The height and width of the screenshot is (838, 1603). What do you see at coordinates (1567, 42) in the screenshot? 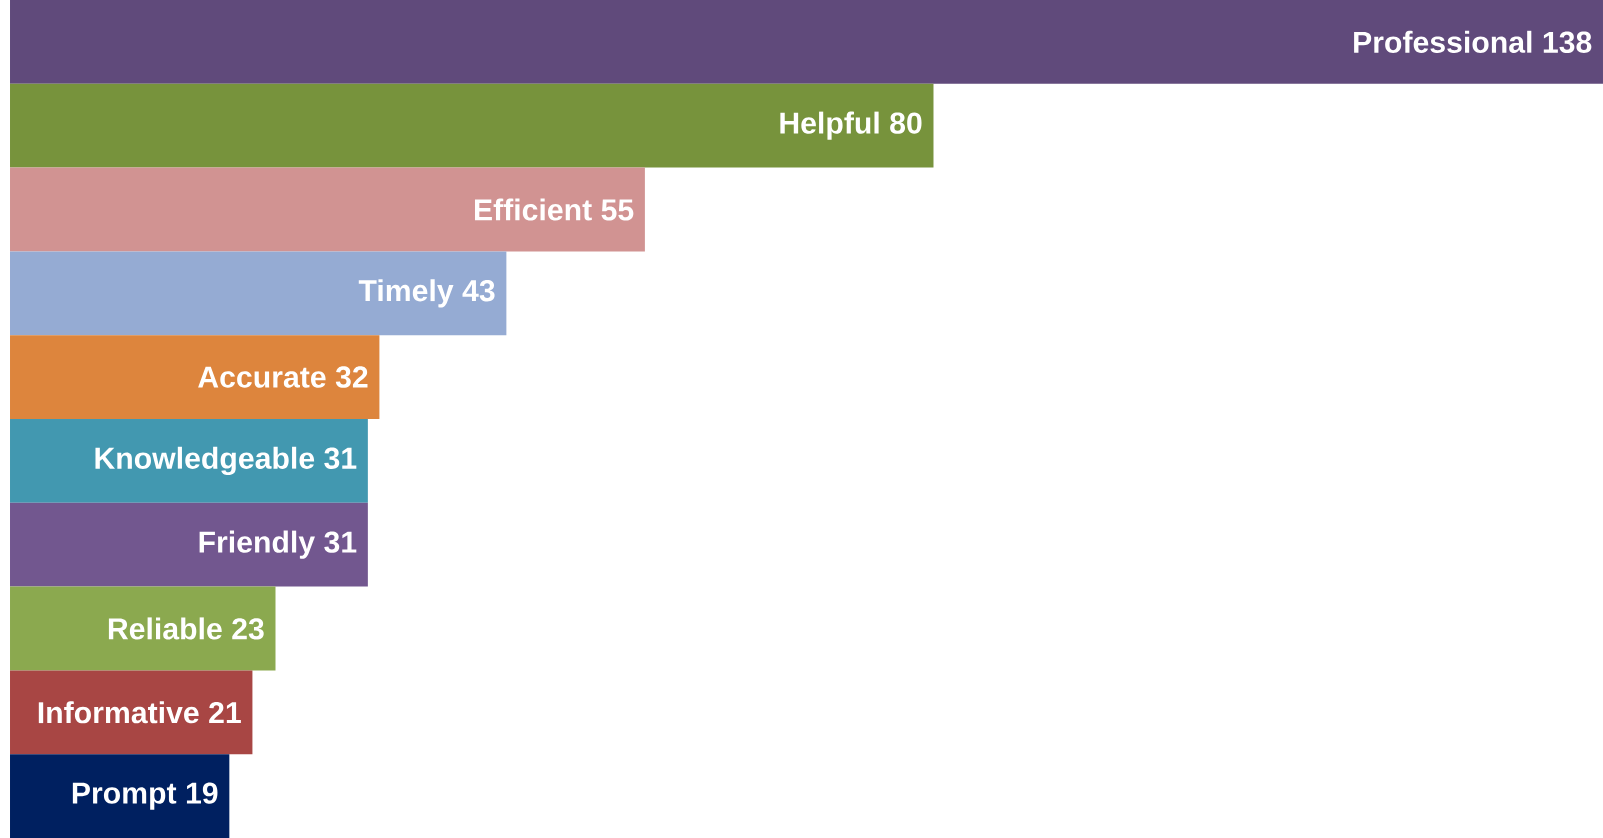
I see `data-label: 138` at bounding box center [1567, 42].